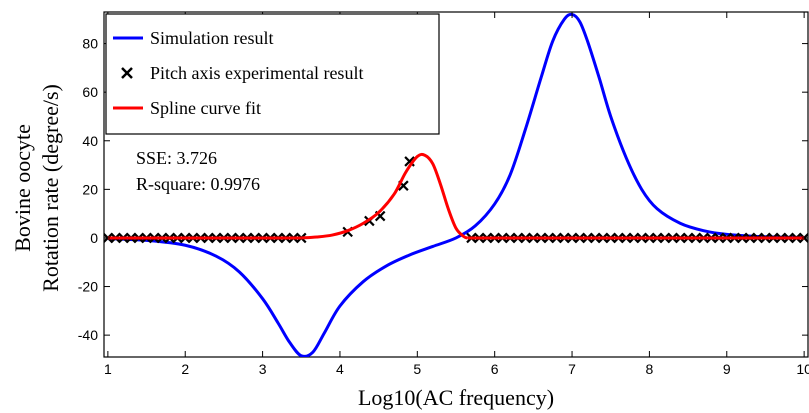 The width and height of the screenshot is (809, 413). I want to click on legend-box, so click(272, 74).